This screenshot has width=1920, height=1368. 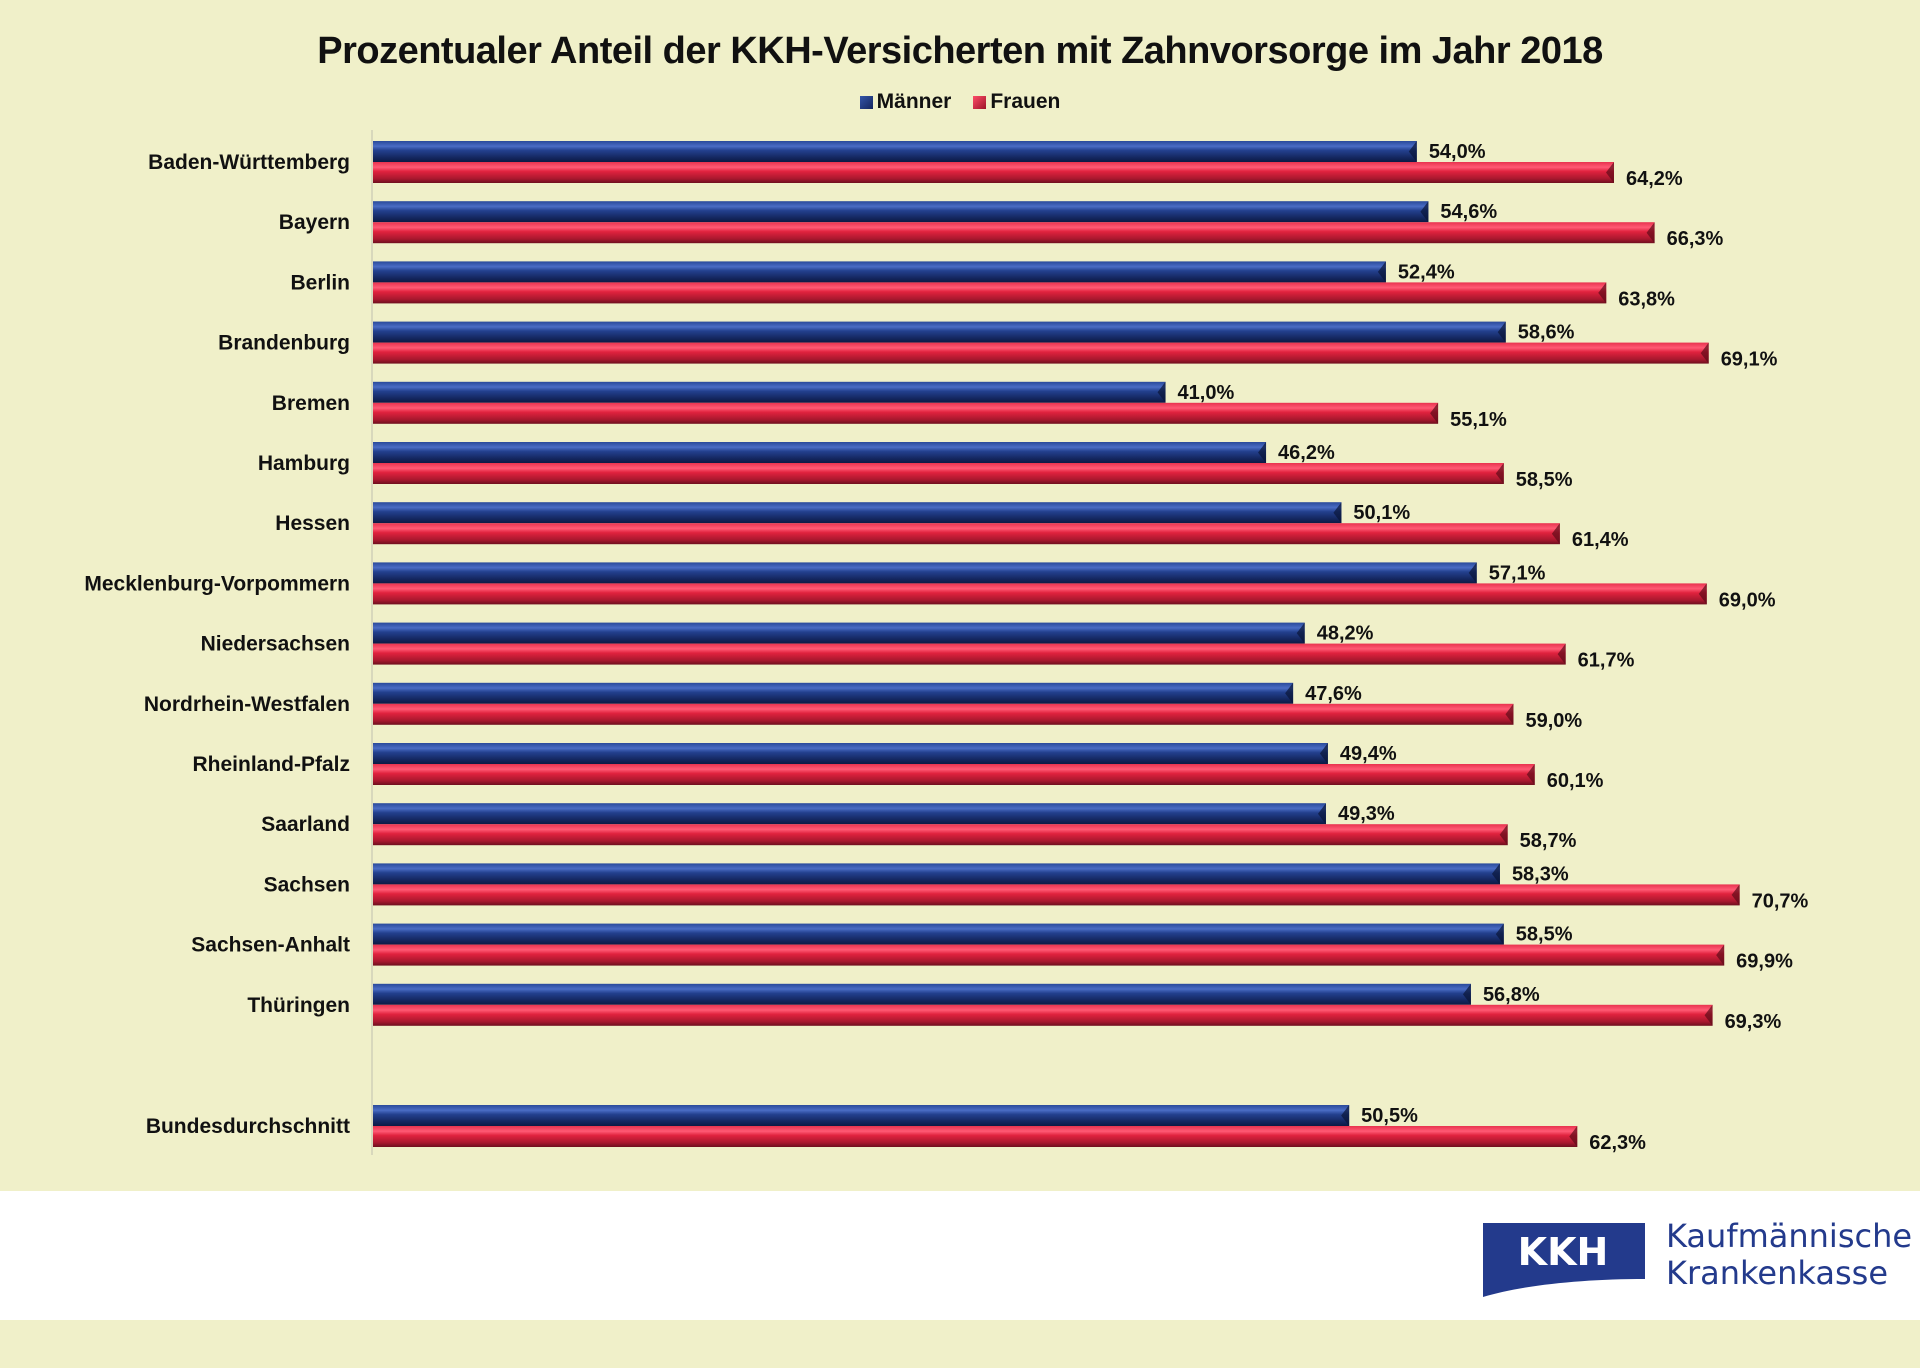 What do you see at coordinates (1540, 874) in the screenshot?
I see `value-label-men: 58,3%` at bounding box center [1540, 874].